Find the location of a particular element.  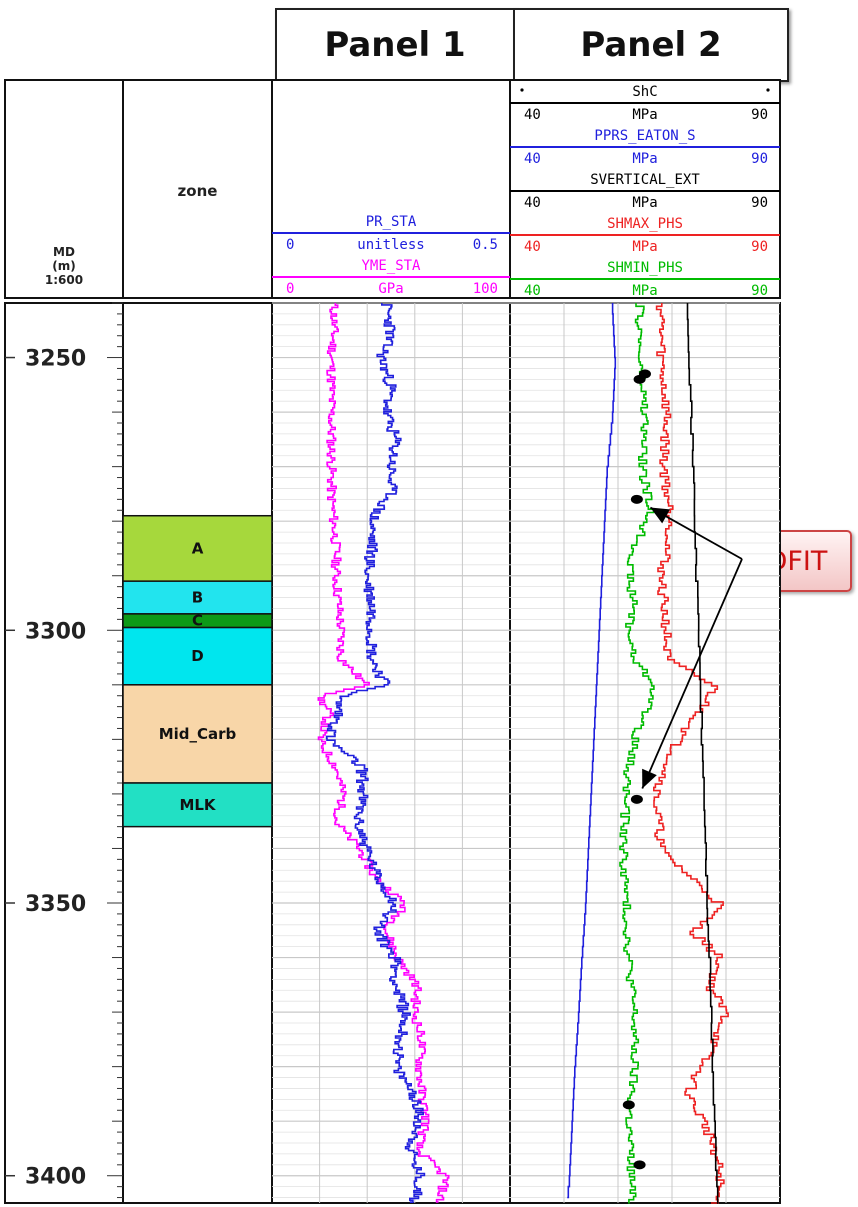

p2-track-header-name: ShC is located at coordinates (644, 92).